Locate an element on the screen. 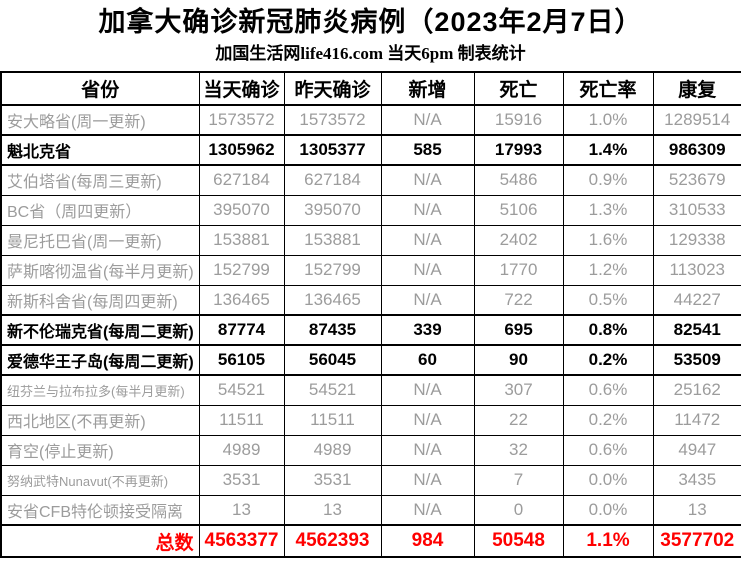 The height and width of the screenshot is (570, 741). recovered-cell: 44227 is located at coordinates (696, 300).